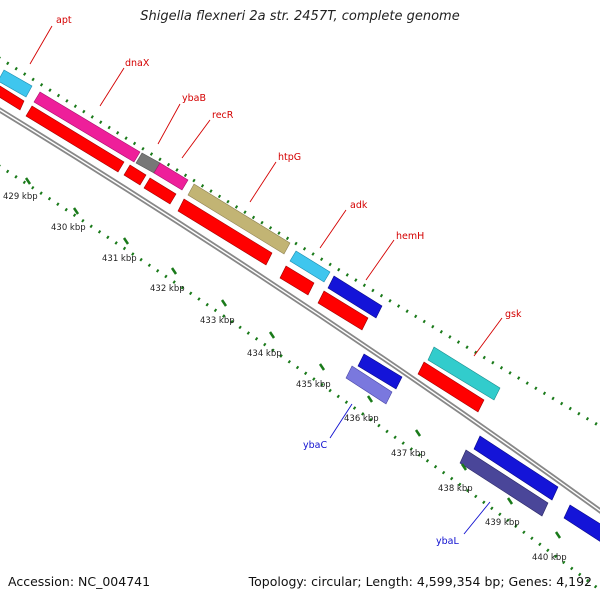 This screenshot has width=600, height=600. Describe the element at coordinates (64, 20) in the screenshot. I see `gene-label-apt: apt` at that location.